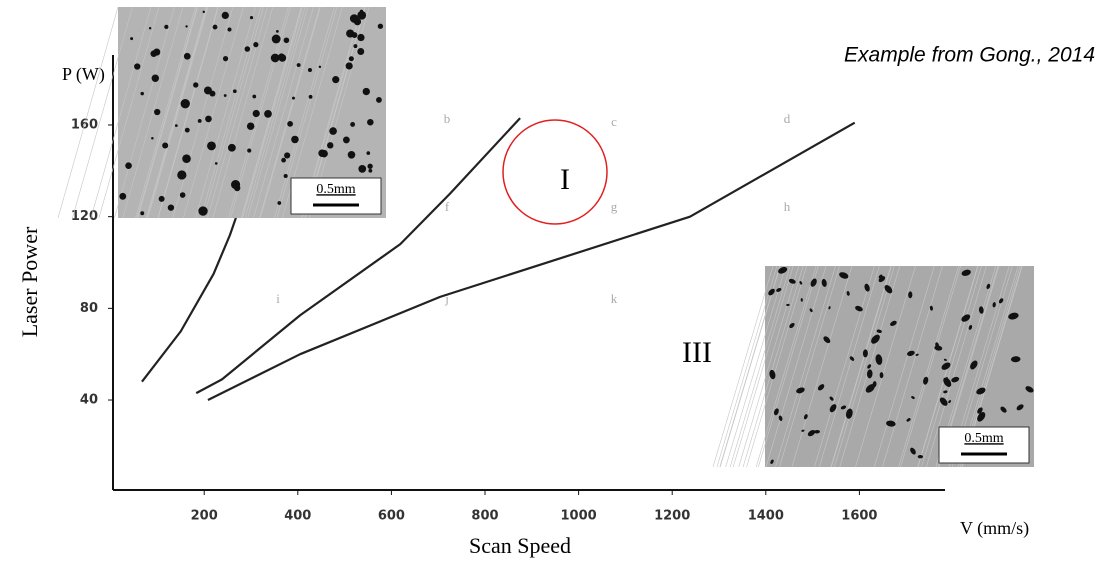 The height and width of the screenshot is (564, 1107). I want to click on zone-label: I, so click(565, 179).